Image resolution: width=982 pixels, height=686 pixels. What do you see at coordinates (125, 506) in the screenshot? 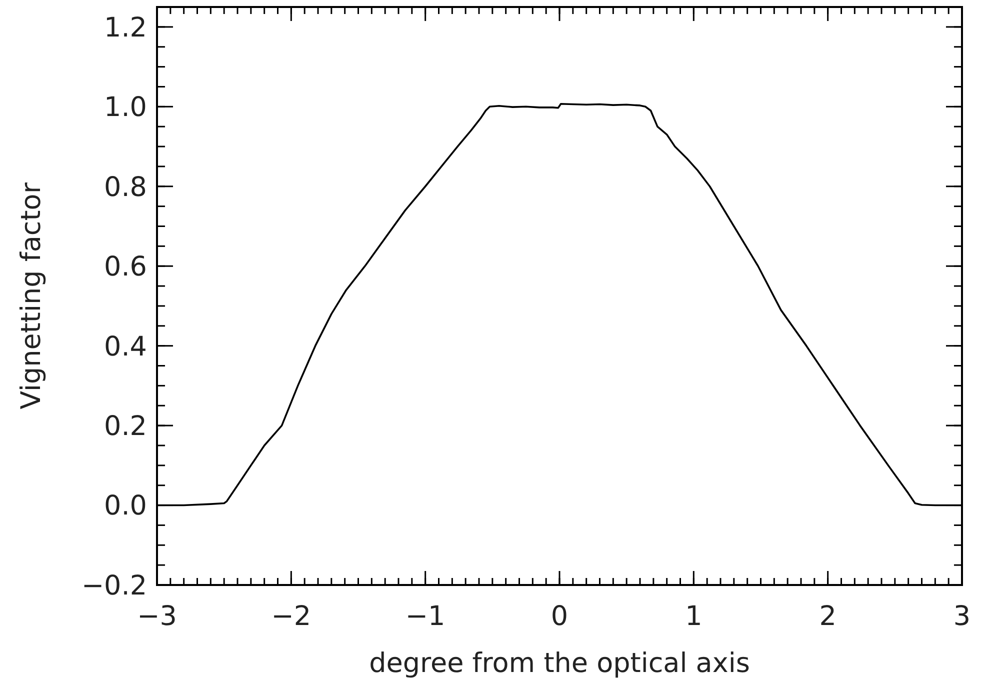
I see `y-tick-label: 0.0` at bounding box center [125, 506].